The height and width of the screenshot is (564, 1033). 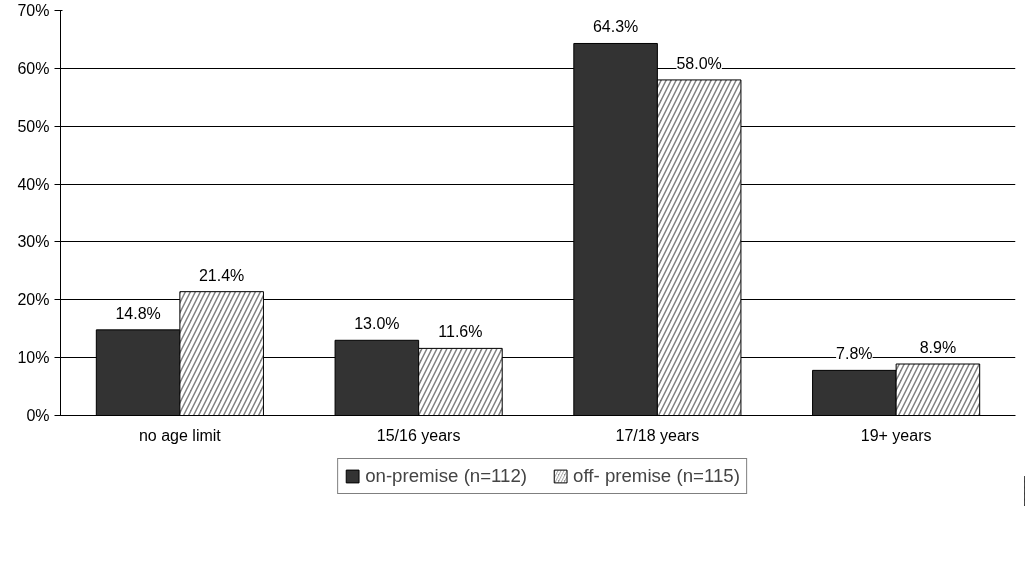 What do you see at coordinates (221, 275) in the screenshot?
I see `data-label: 21.4%` at bounding box center [221, 275].